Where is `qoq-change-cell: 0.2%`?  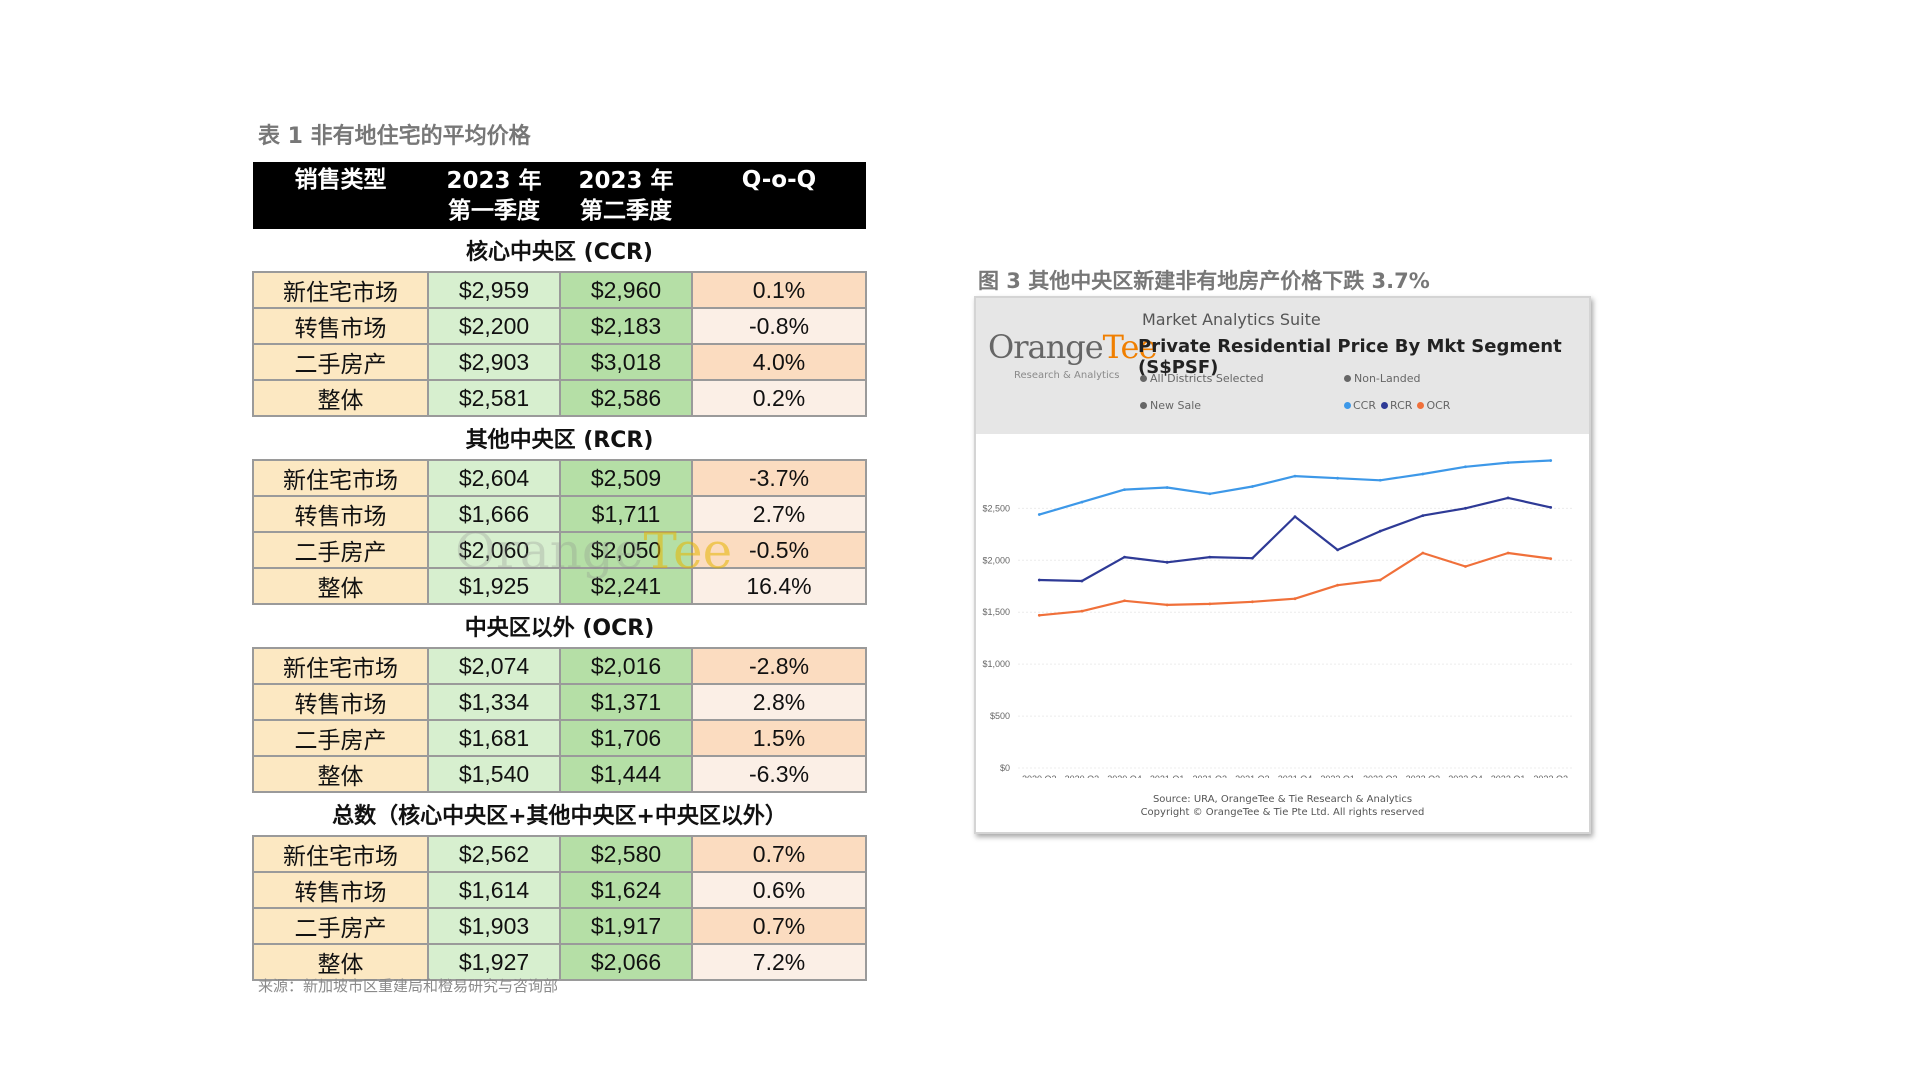
qoq-change-cell: 0.2% is located at coordinates (779, 398).